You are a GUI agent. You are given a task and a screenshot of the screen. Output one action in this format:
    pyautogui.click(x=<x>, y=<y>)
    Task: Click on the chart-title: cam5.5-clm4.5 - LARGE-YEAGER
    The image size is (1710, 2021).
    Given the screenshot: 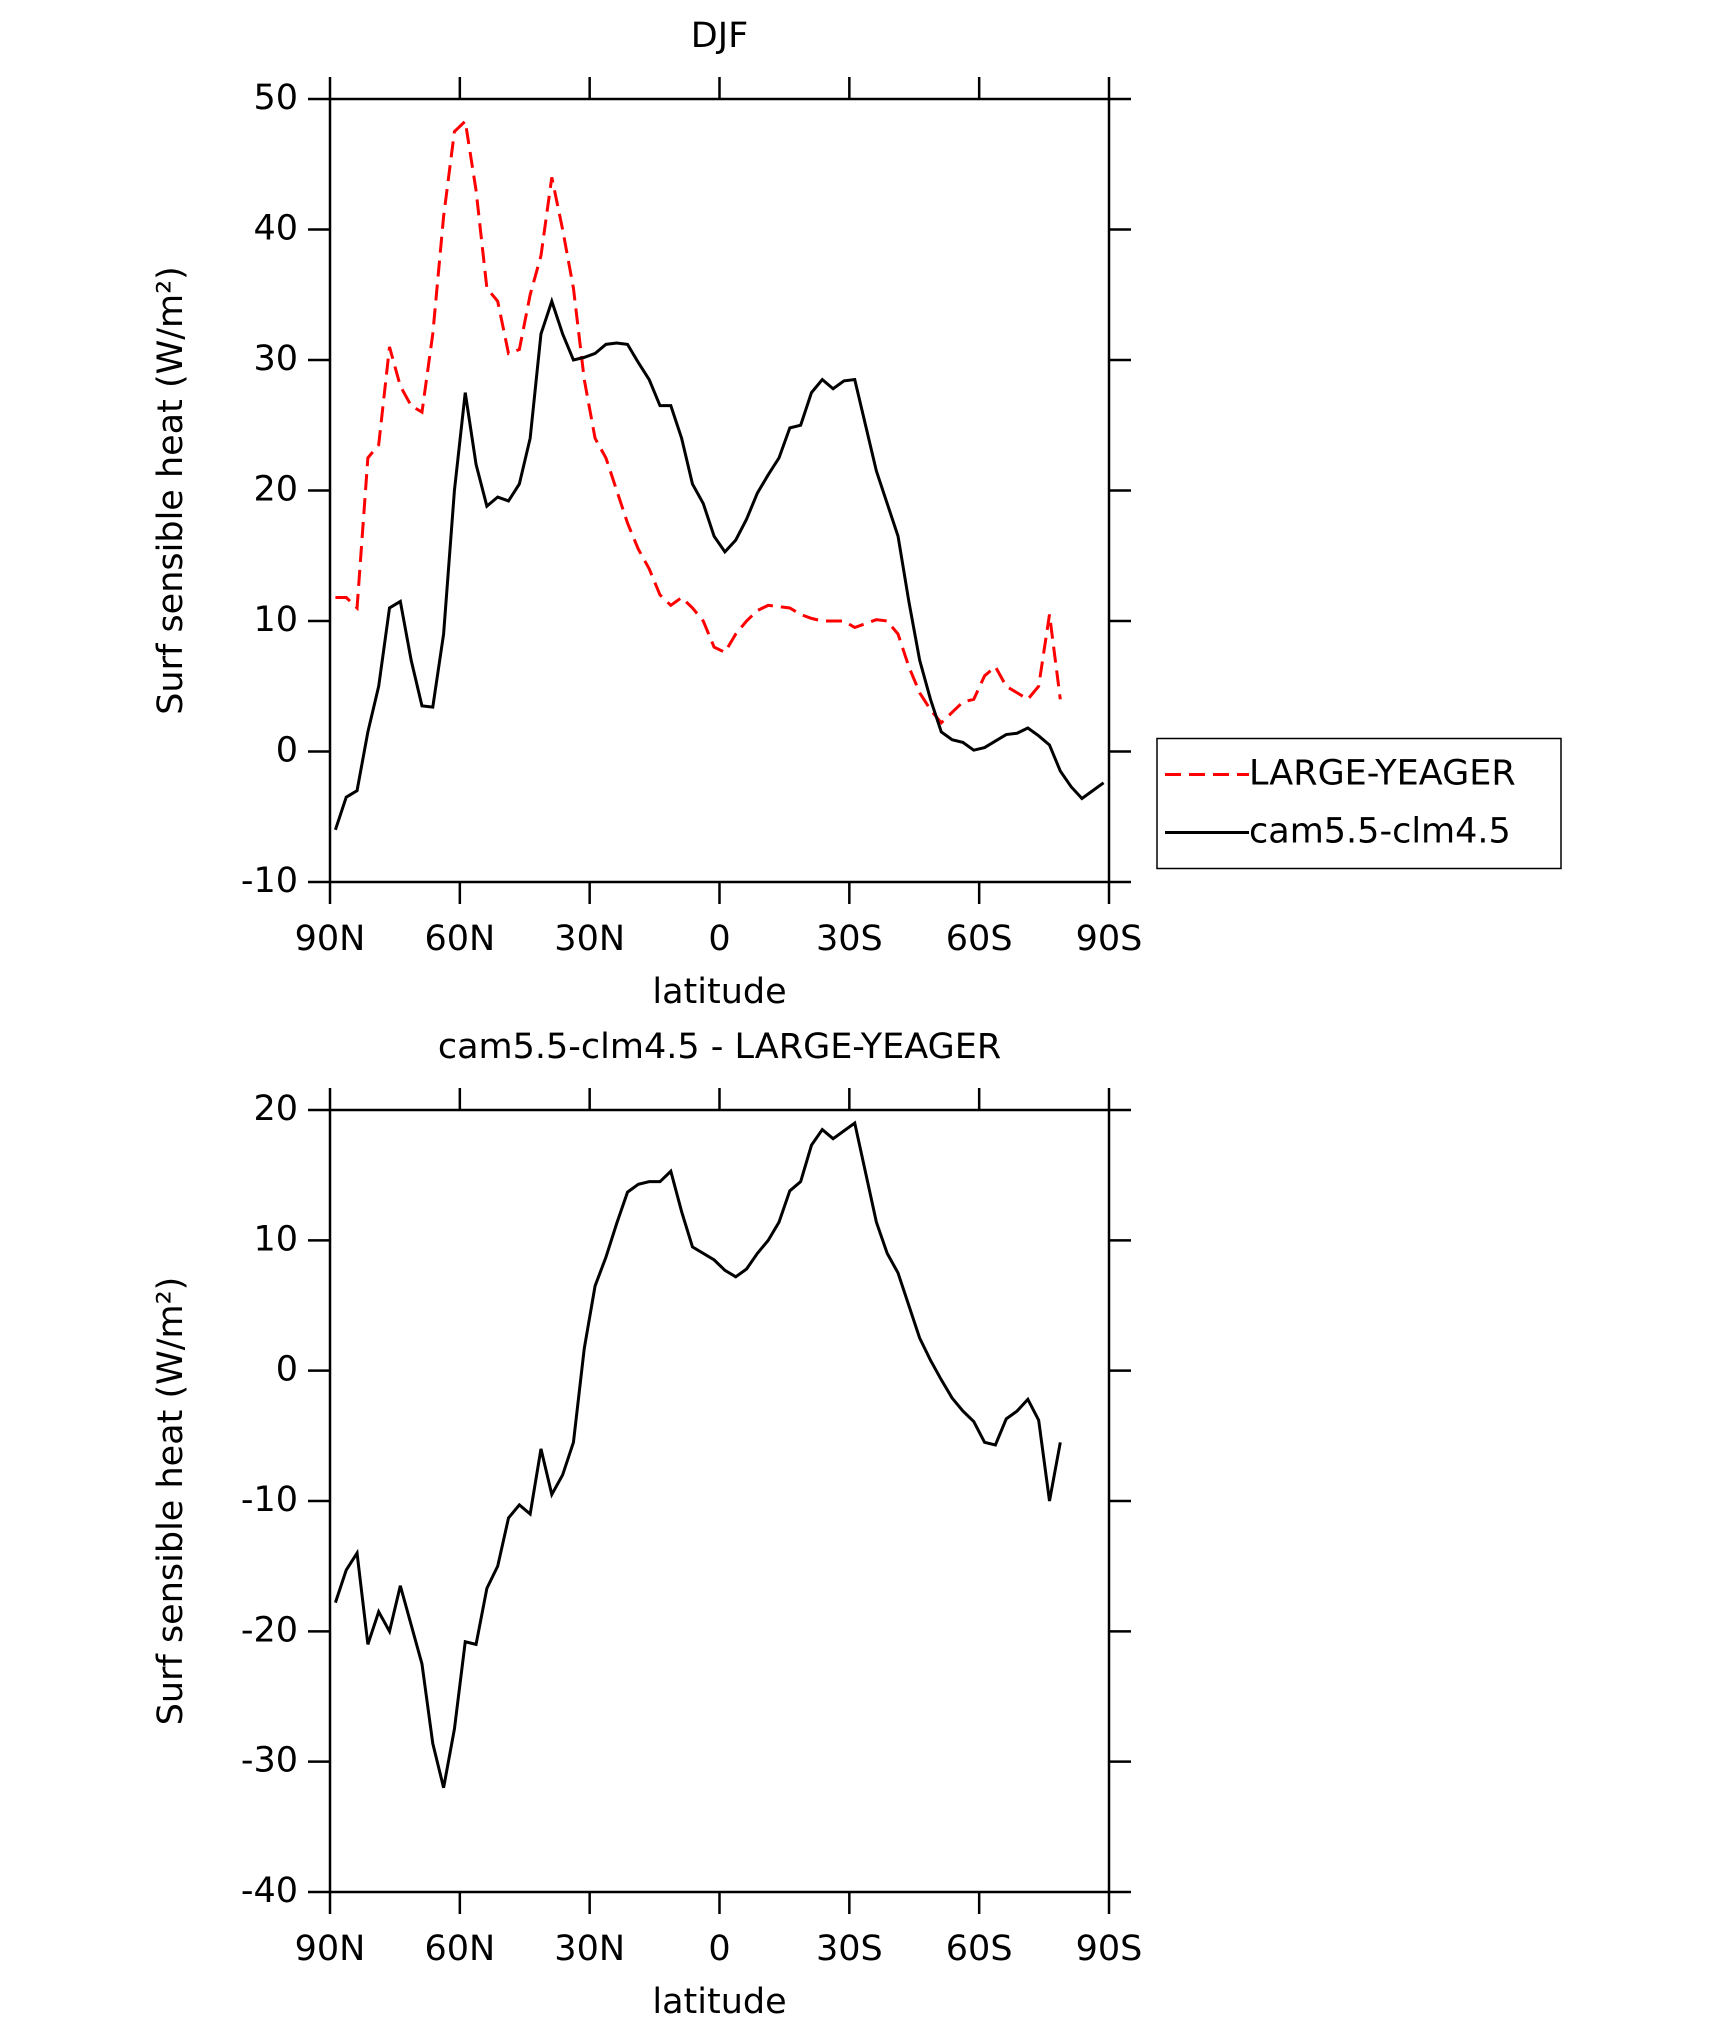 What is the action you would take?
    pyautogui.click(x=719, y=1047)
    